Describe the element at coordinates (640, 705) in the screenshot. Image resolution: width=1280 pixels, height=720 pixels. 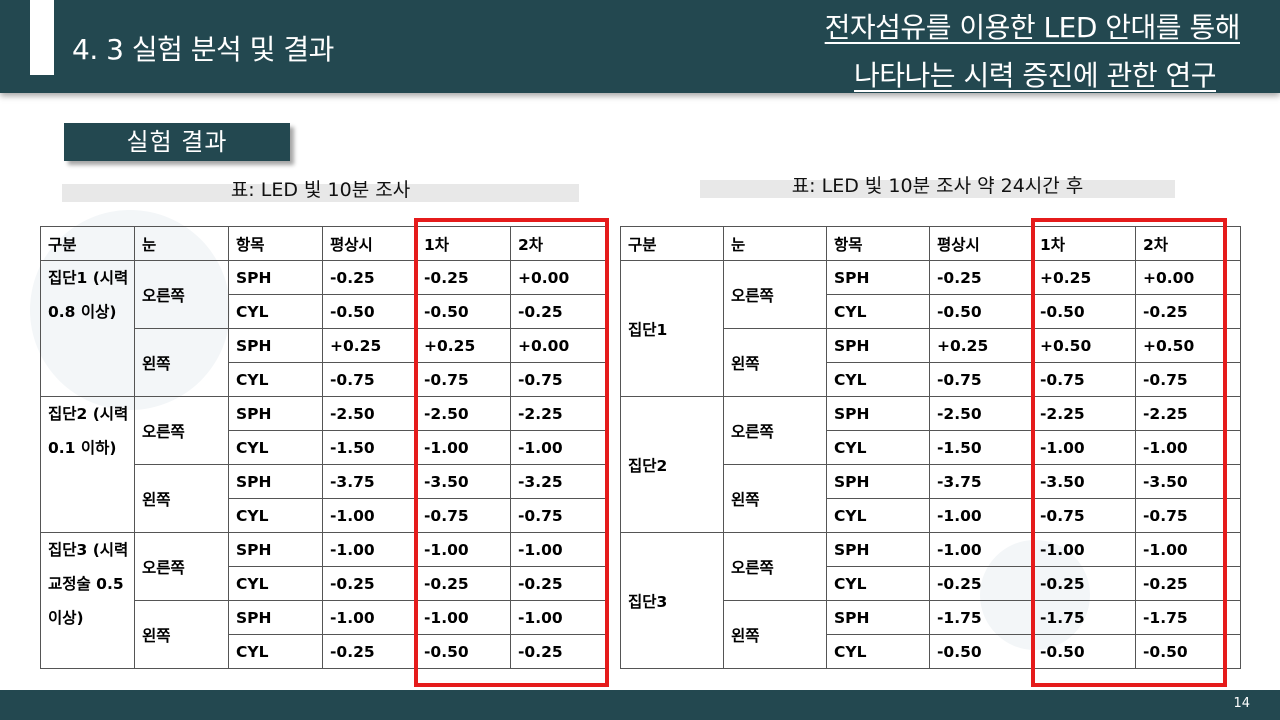
I see `footer-bar: 14` at that location.